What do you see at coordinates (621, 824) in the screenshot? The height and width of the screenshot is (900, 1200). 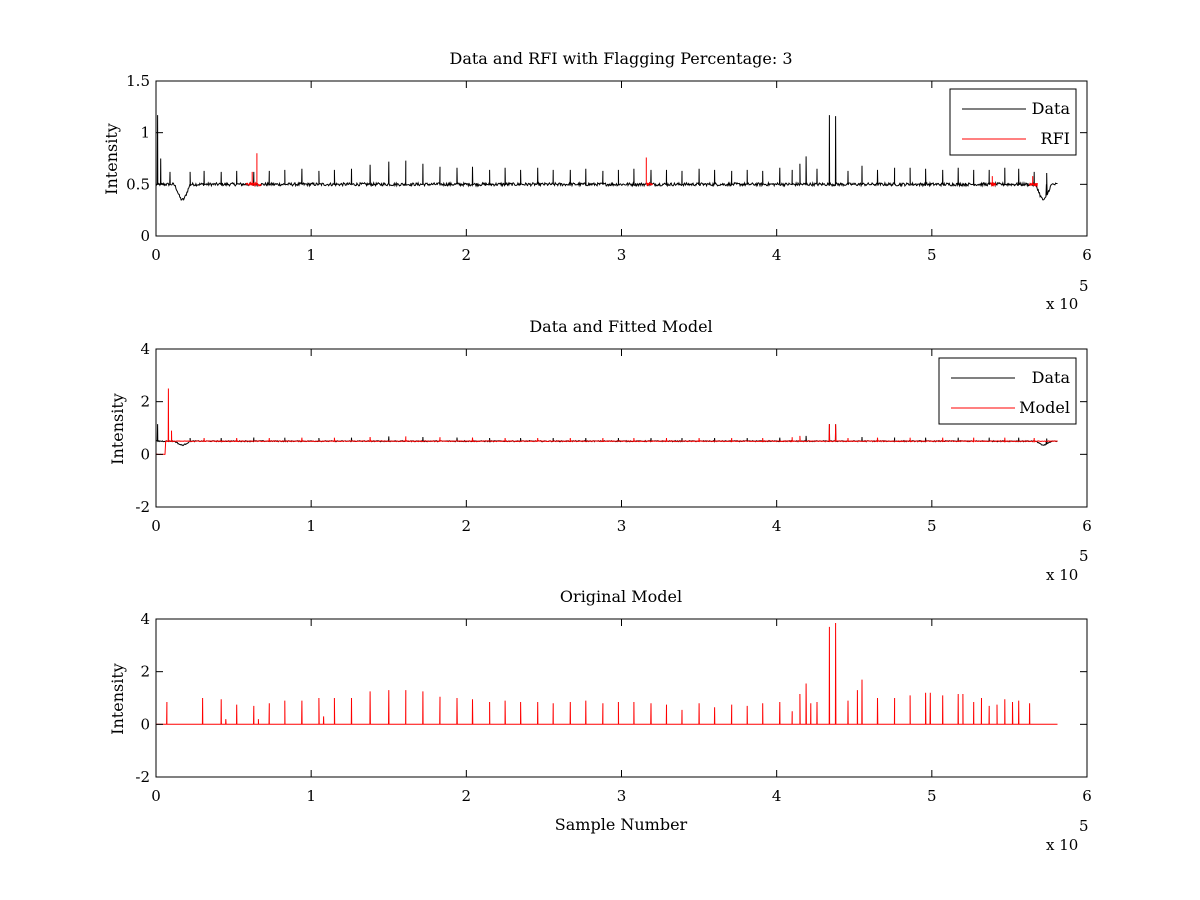 I see `x-axis-label: Sample Number` at bounding box center [621, 824].